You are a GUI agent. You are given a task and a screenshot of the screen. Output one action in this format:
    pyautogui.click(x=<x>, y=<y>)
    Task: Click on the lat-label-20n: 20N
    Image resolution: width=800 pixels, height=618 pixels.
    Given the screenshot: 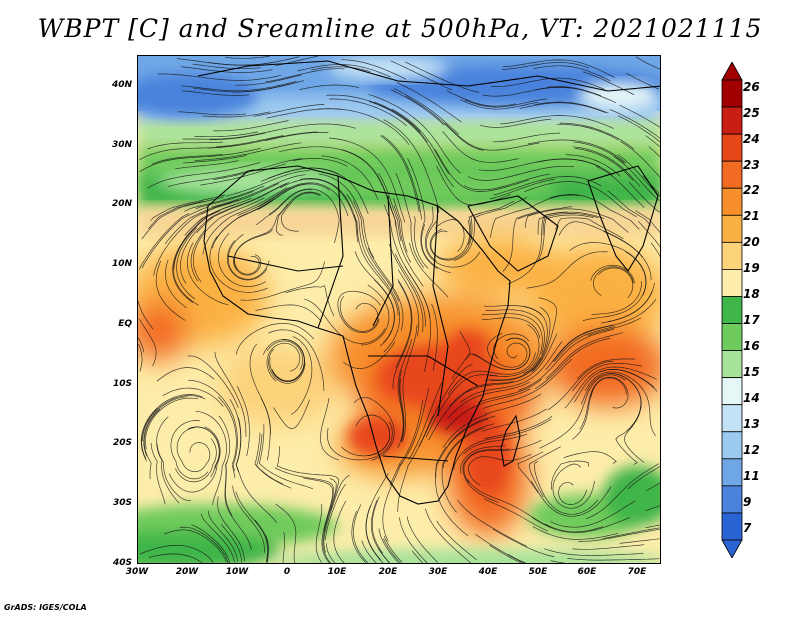 What is the action you would take?
    pyautogui.click(x=121, y=204)
    